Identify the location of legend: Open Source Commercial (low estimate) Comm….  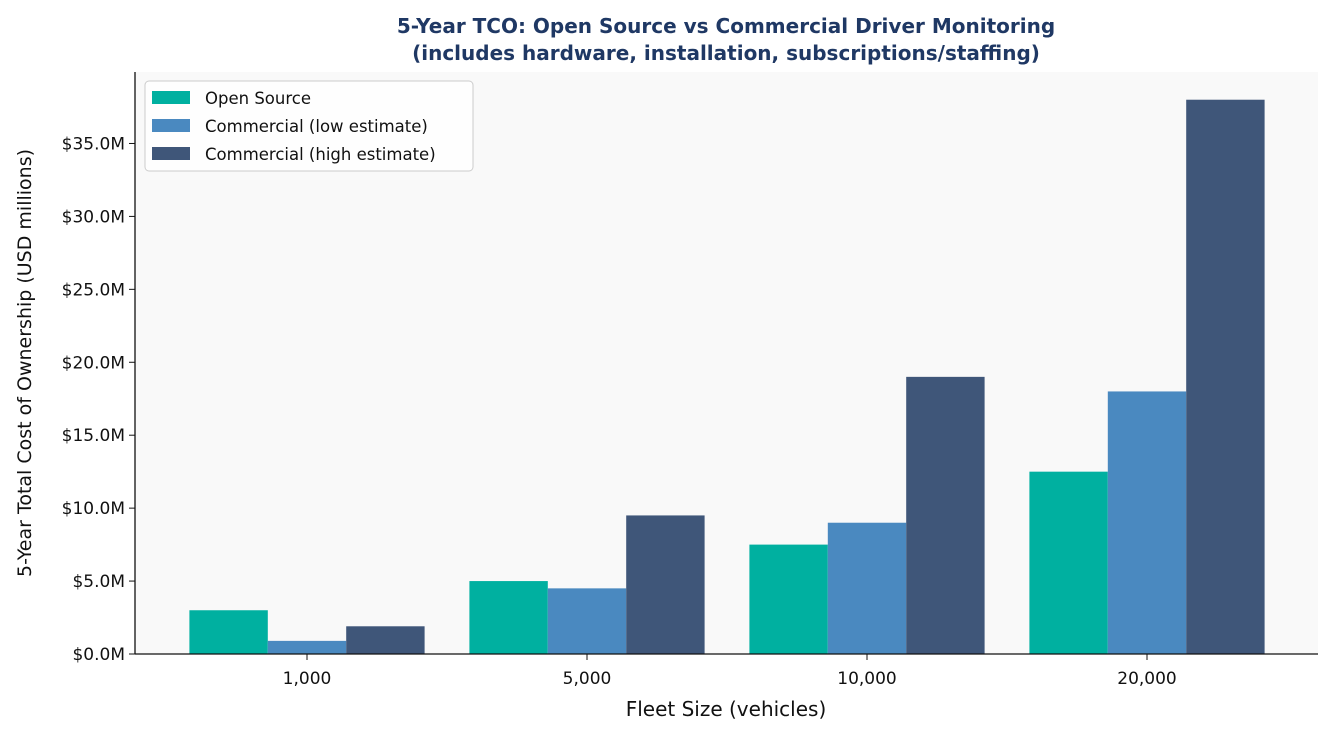
(309, 126).